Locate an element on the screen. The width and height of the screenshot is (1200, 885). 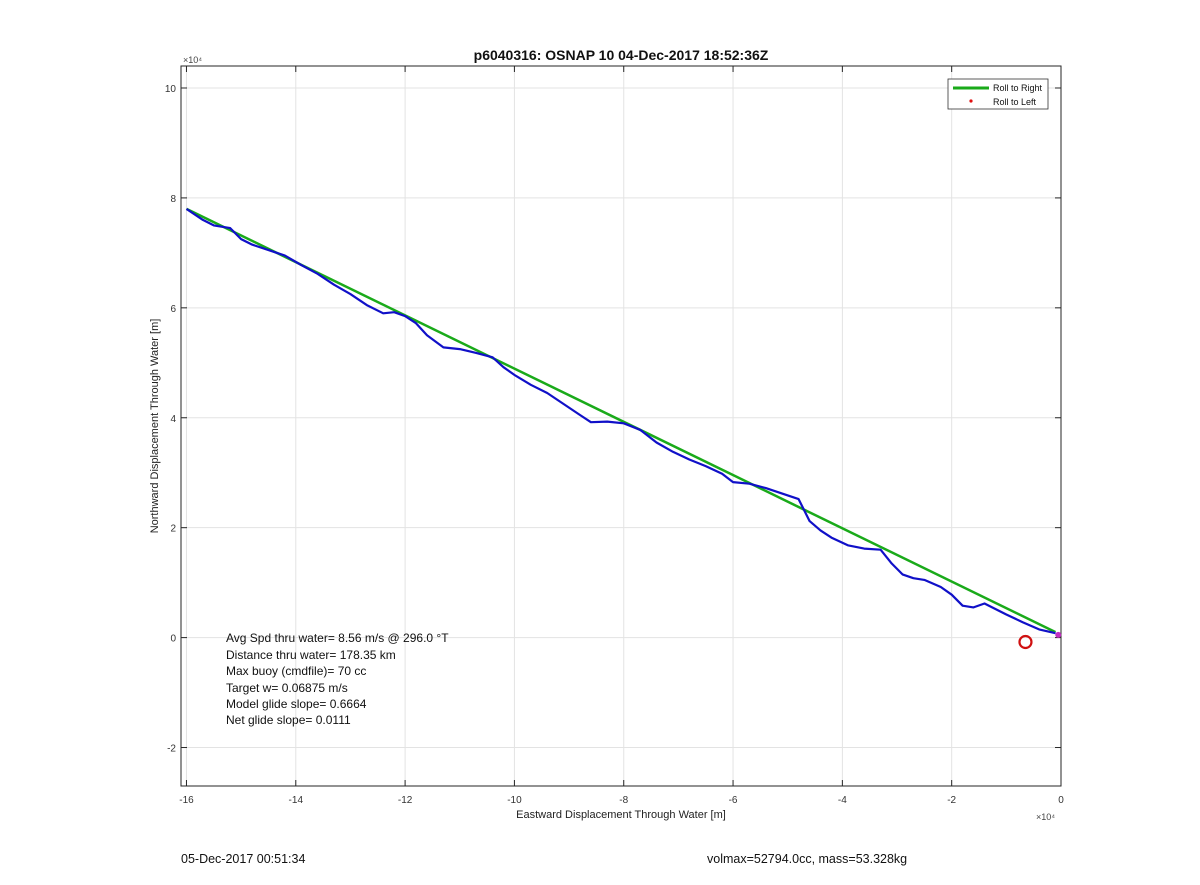
x-tick-label: -12 is located at coordinates (405, 800).